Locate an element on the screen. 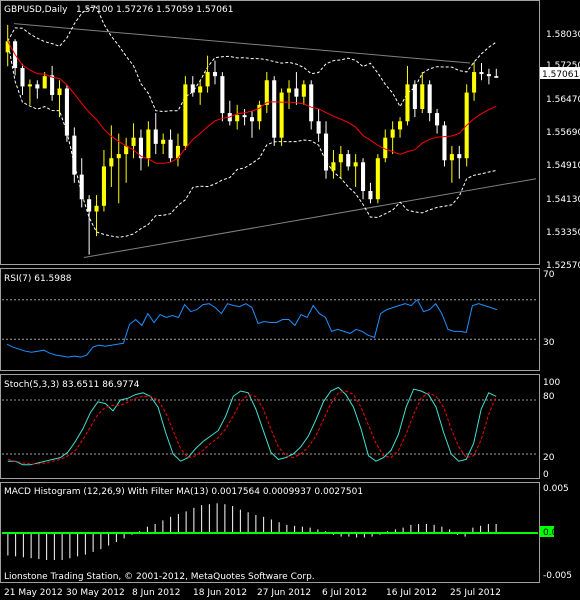 This screenshot has height=600, width=580. current-price-label: 1.57061 is located at coordinates (560, 75).